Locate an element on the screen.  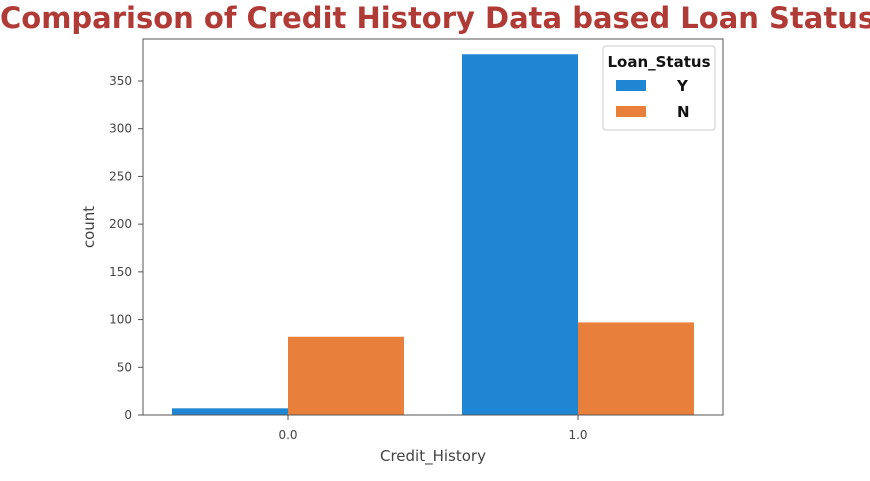
legend-swatch-y is located at coordinates (631, 85).